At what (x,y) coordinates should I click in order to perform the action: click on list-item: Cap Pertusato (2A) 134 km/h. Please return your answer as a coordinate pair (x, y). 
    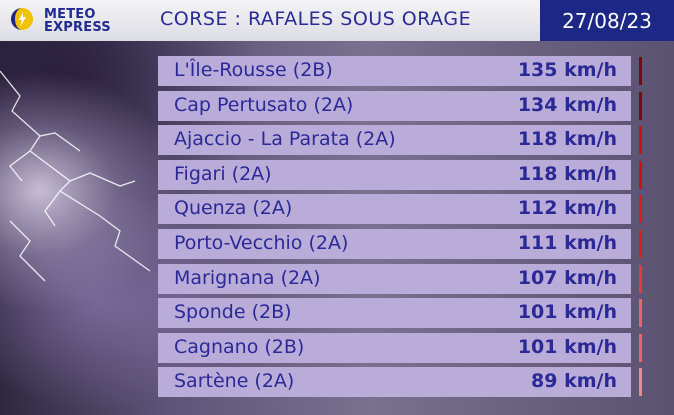
    Looking at the image, I should click on (408, 105).